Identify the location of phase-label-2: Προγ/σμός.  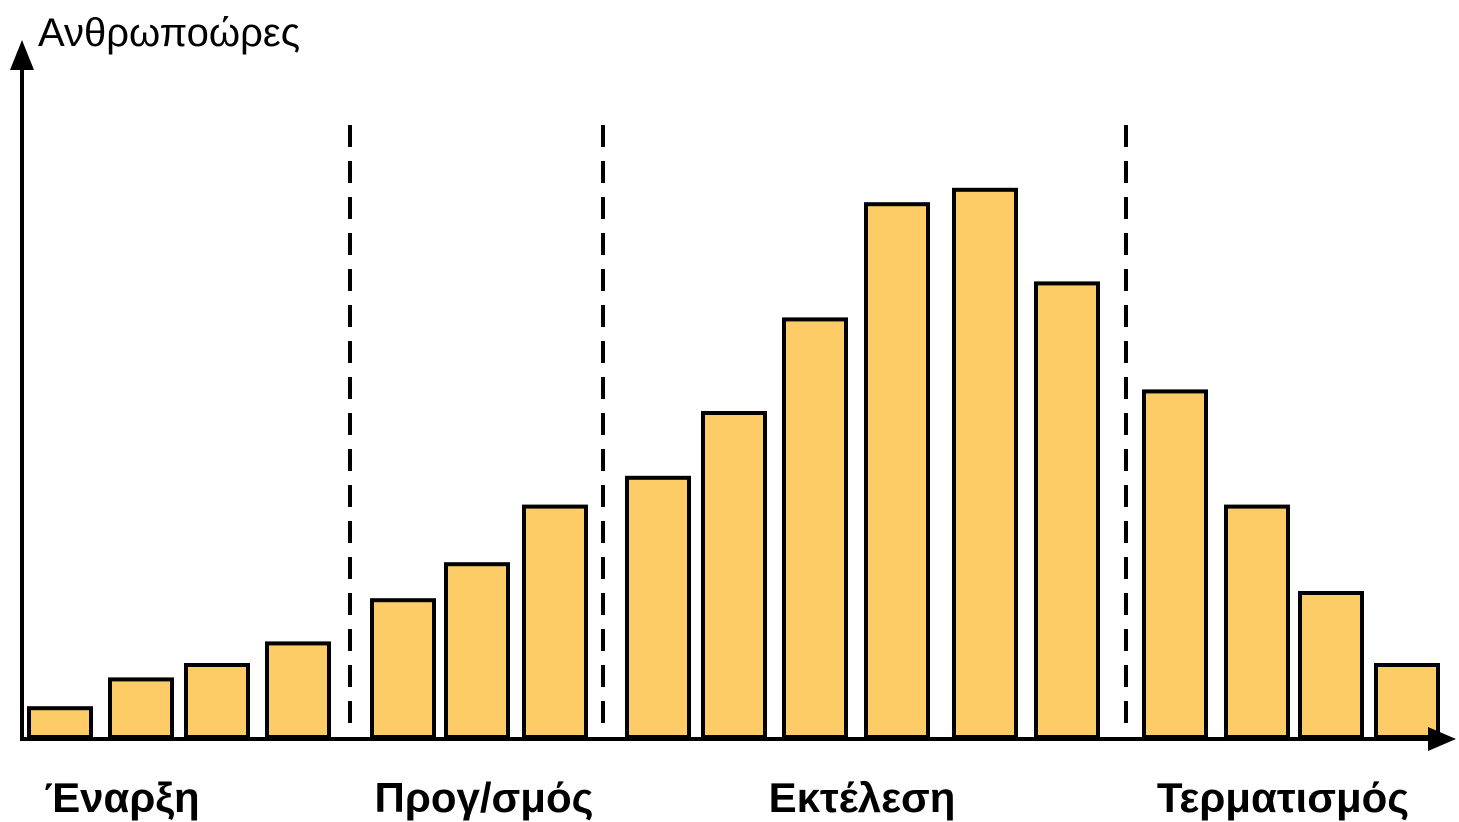
(484, 797).